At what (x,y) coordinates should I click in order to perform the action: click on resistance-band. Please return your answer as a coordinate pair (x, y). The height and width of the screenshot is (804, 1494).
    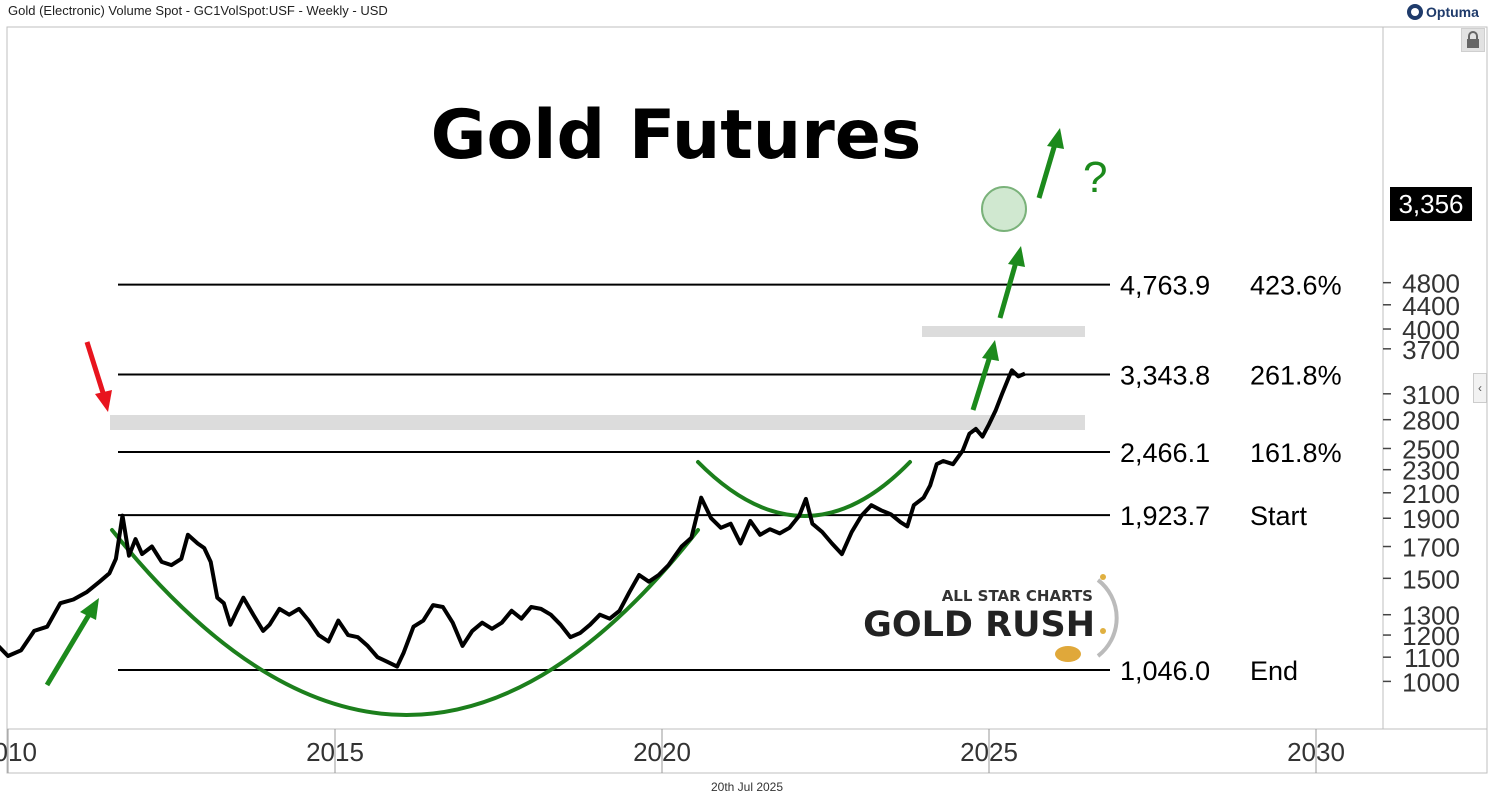
    Looking at the image, I should click on (597, 422).